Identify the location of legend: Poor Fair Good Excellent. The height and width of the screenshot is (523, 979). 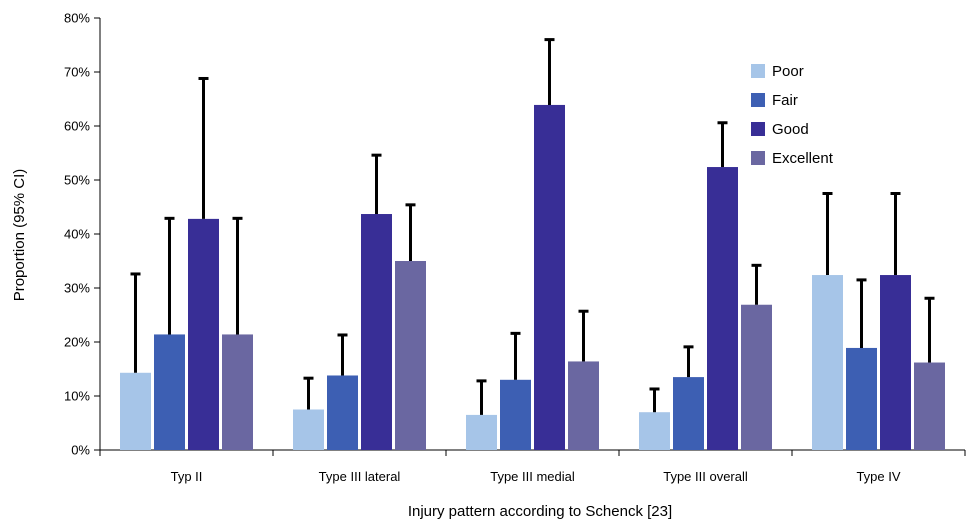
(792, 115).